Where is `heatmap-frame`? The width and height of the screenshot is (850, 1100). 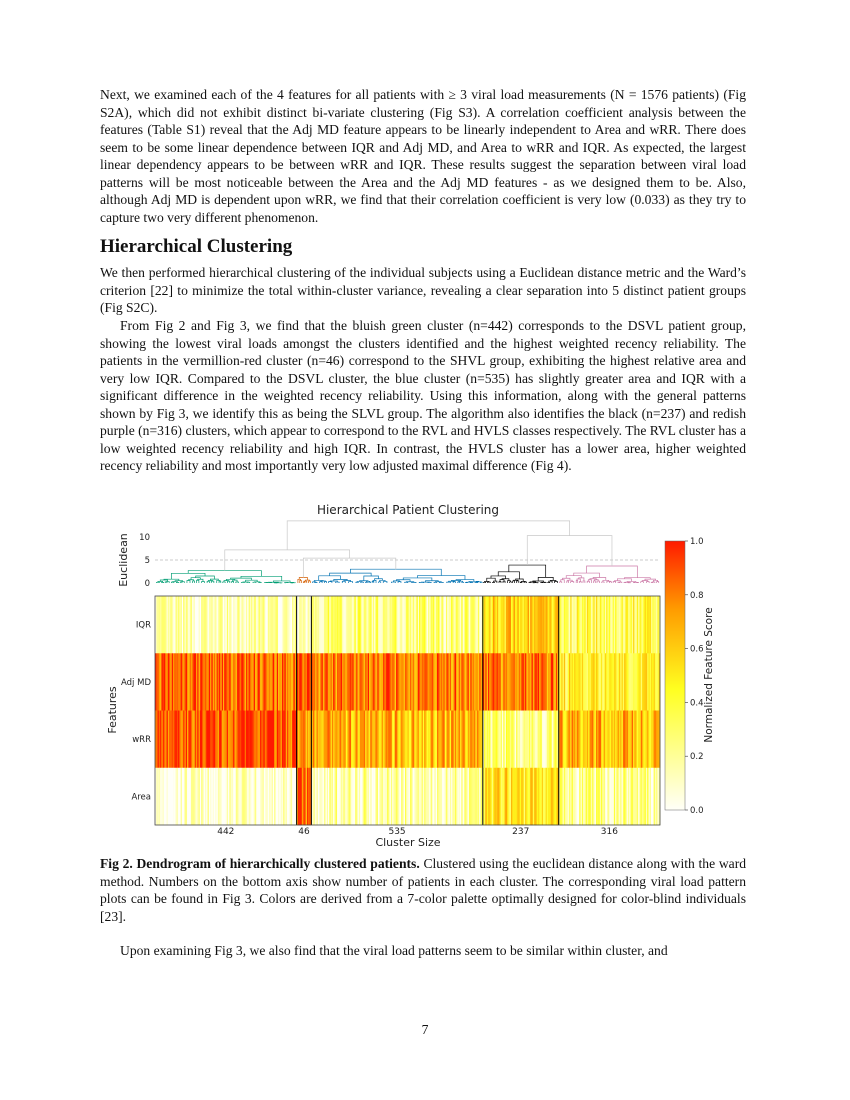
heatmap-frame is located at coordinates (407, 710).